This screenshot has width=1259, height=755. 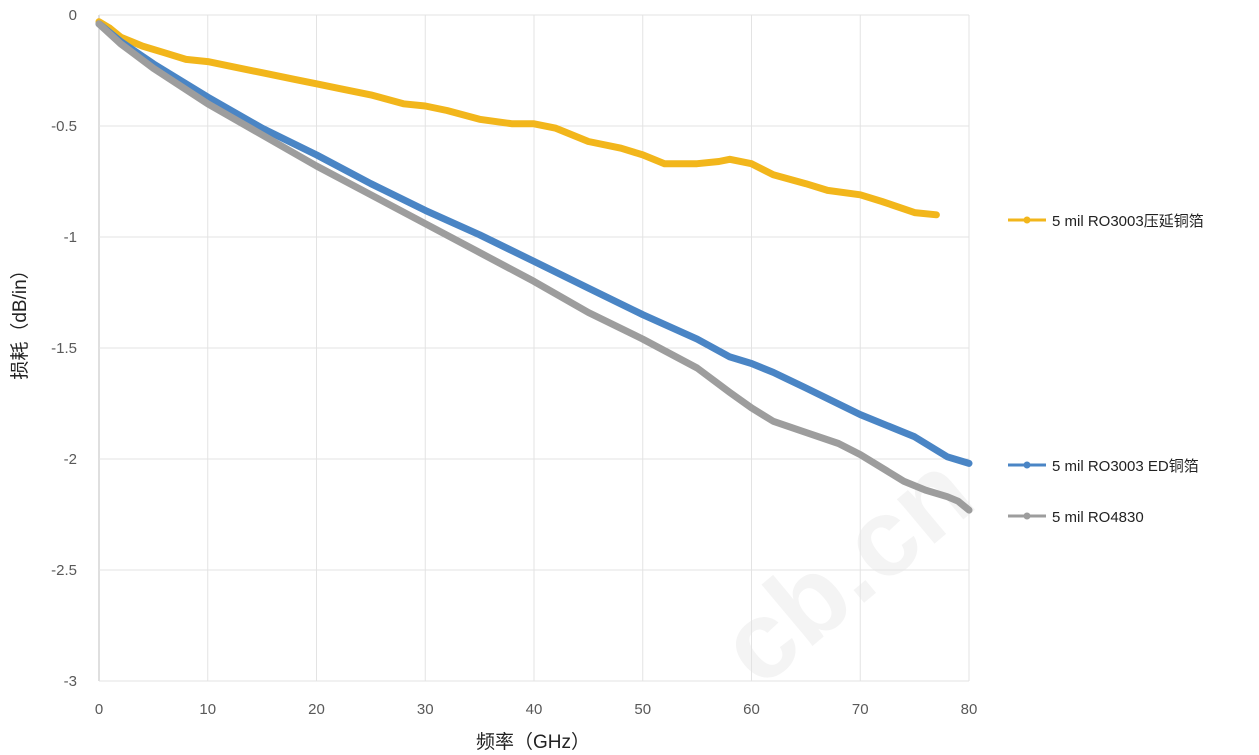 I want to click on x-tick-label: 70, so click(x=860, y=709).